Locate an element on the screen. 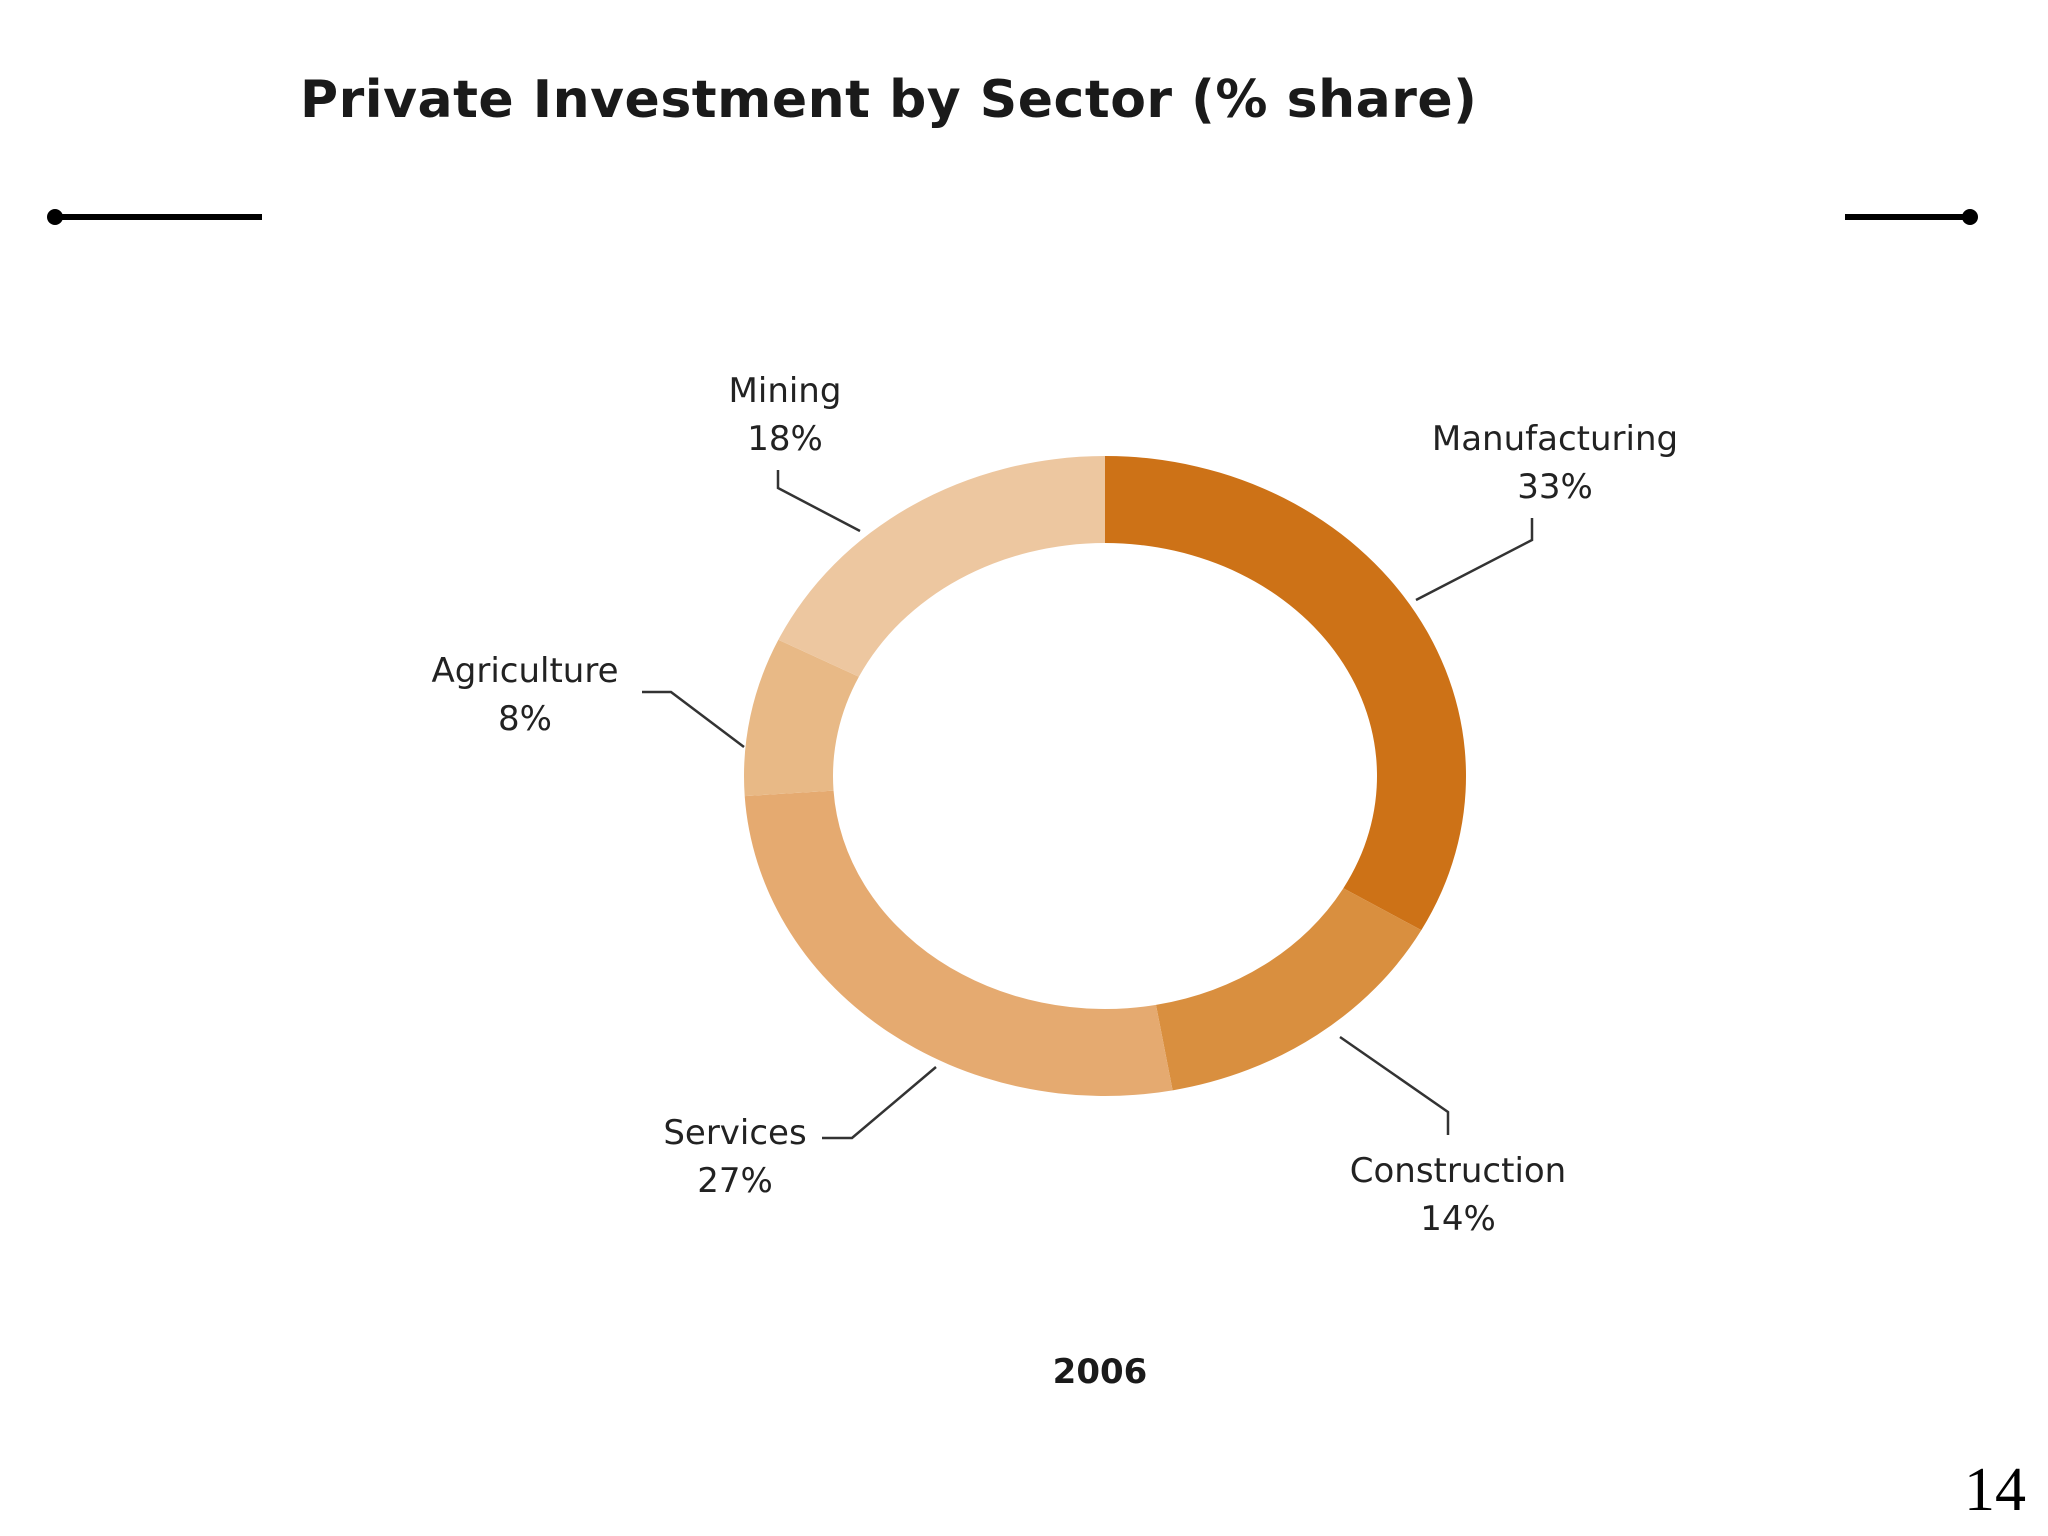 The height and width of the screenshot is (1536, 2048). slice-mining is located at coordinates (941, 566).